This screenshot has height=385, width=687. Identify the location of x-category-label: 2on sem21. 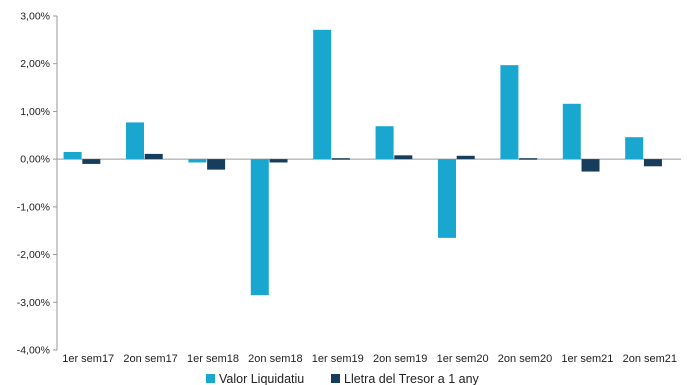
(650, 359).